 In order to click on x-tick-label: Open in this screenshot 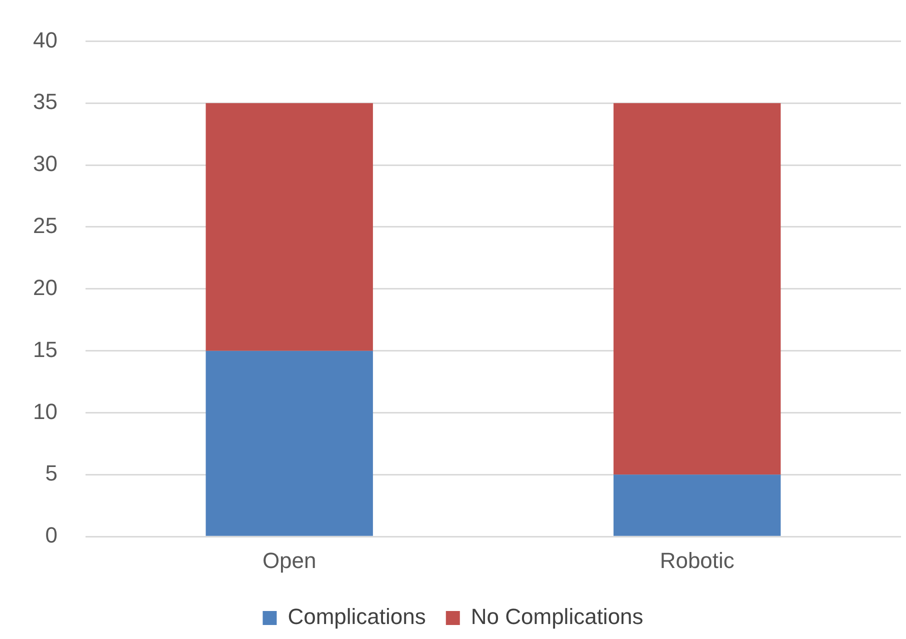, I will do `click(289, 560)`.